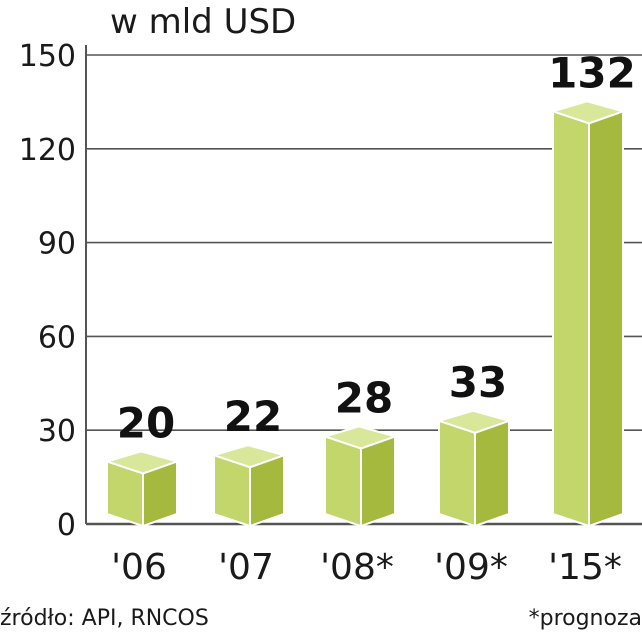 This screenshot has height=640, width=642. What do you see at coordinates (146, 422) in the screenshot?
I see `data-label: 20` at bounding box center [146, 422].